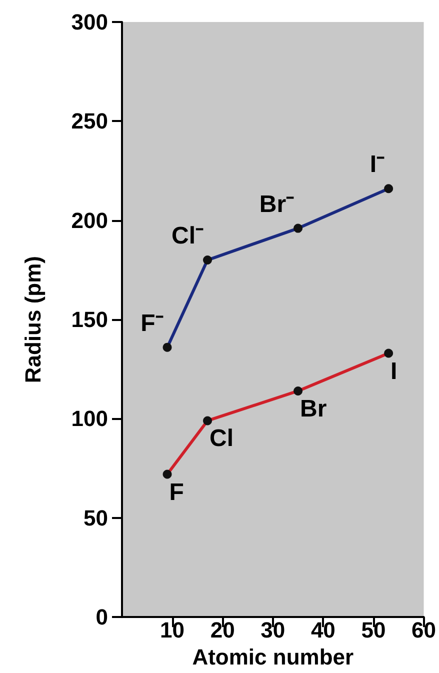 The image size is (439, 673). I want to click on y-tick-label: 0, so click(102, 617).